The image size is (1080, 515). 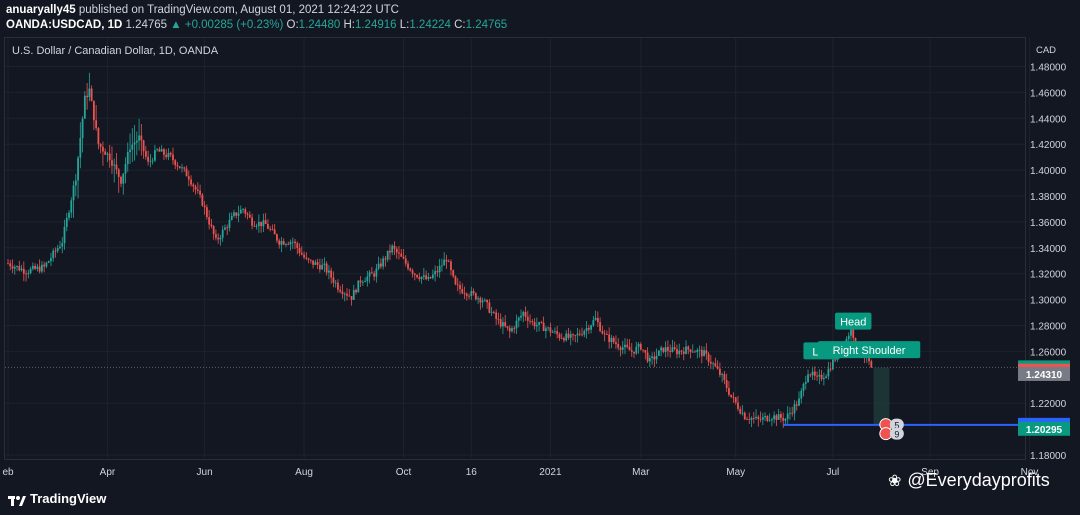 I want to click on author-name: anuaryally45, so click(x=41, y=10).